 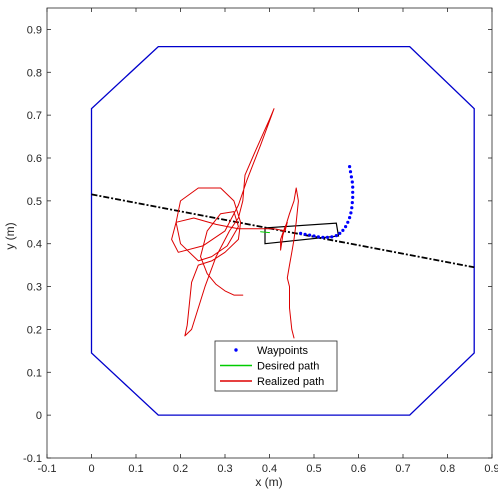 What do you see at coordinates (313, 469) in the screenshot?
I see `x-tick-label: 0.5` at bounding box center [313, 469].